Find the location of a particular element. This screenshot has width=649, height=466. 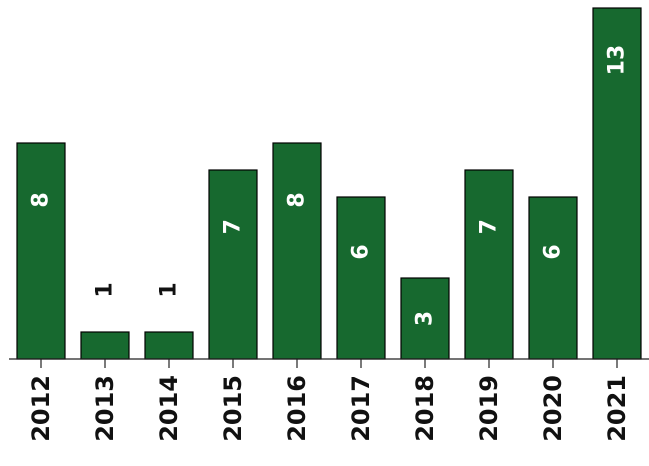

bar-2012 is located at coordinates (41, 251).